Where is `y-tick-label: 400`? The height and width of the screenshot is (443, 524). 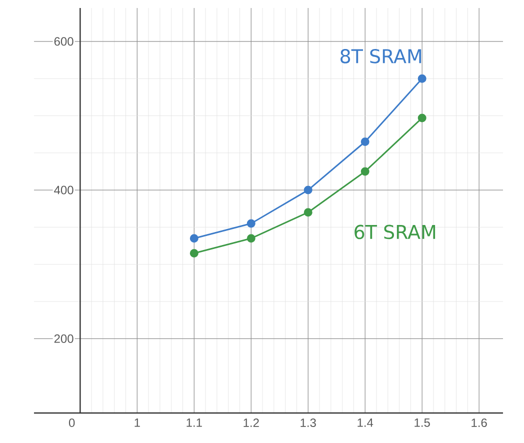
y-tick-label: 400 is located at coordinates (64, 190).